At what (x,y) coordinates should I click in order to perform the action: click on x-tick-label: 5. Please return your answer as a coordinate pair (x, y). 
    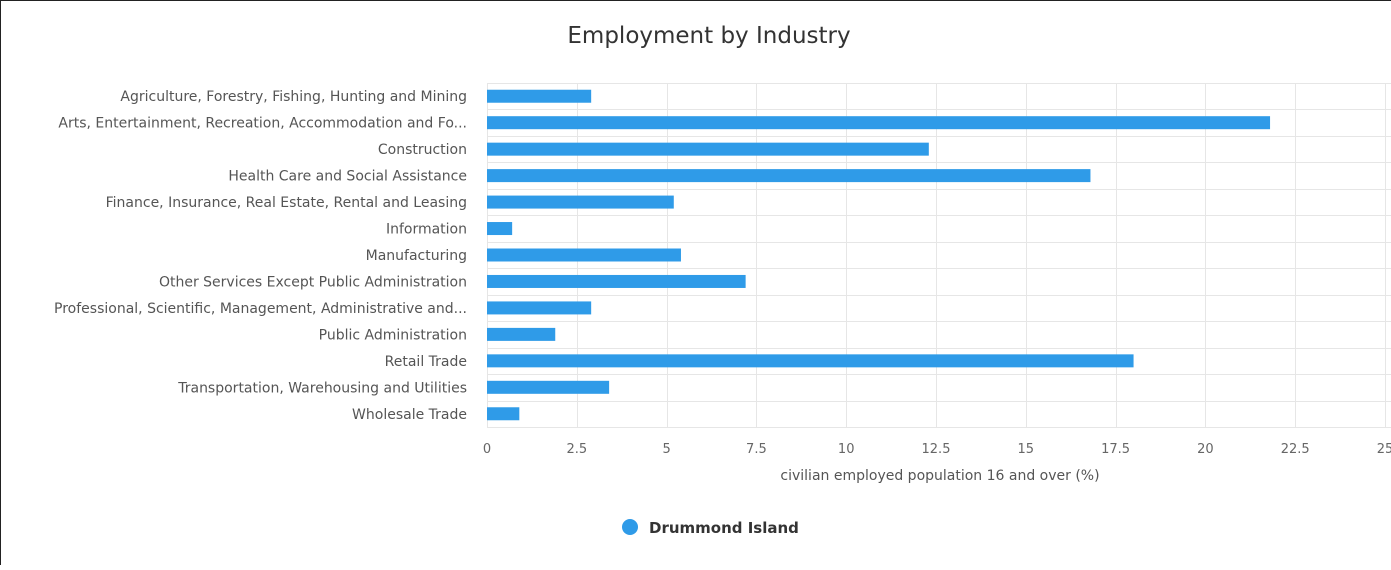
    Looking at the image, I should click on (666, 449).